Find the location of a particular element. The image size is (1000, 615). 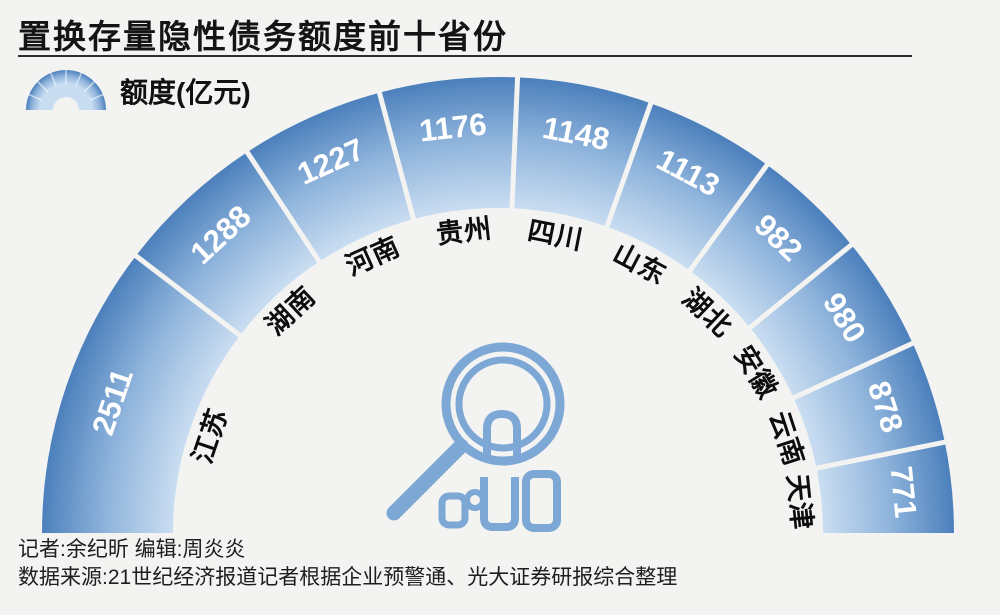

legend-gauge-shape is located at coordinates (66, 90).